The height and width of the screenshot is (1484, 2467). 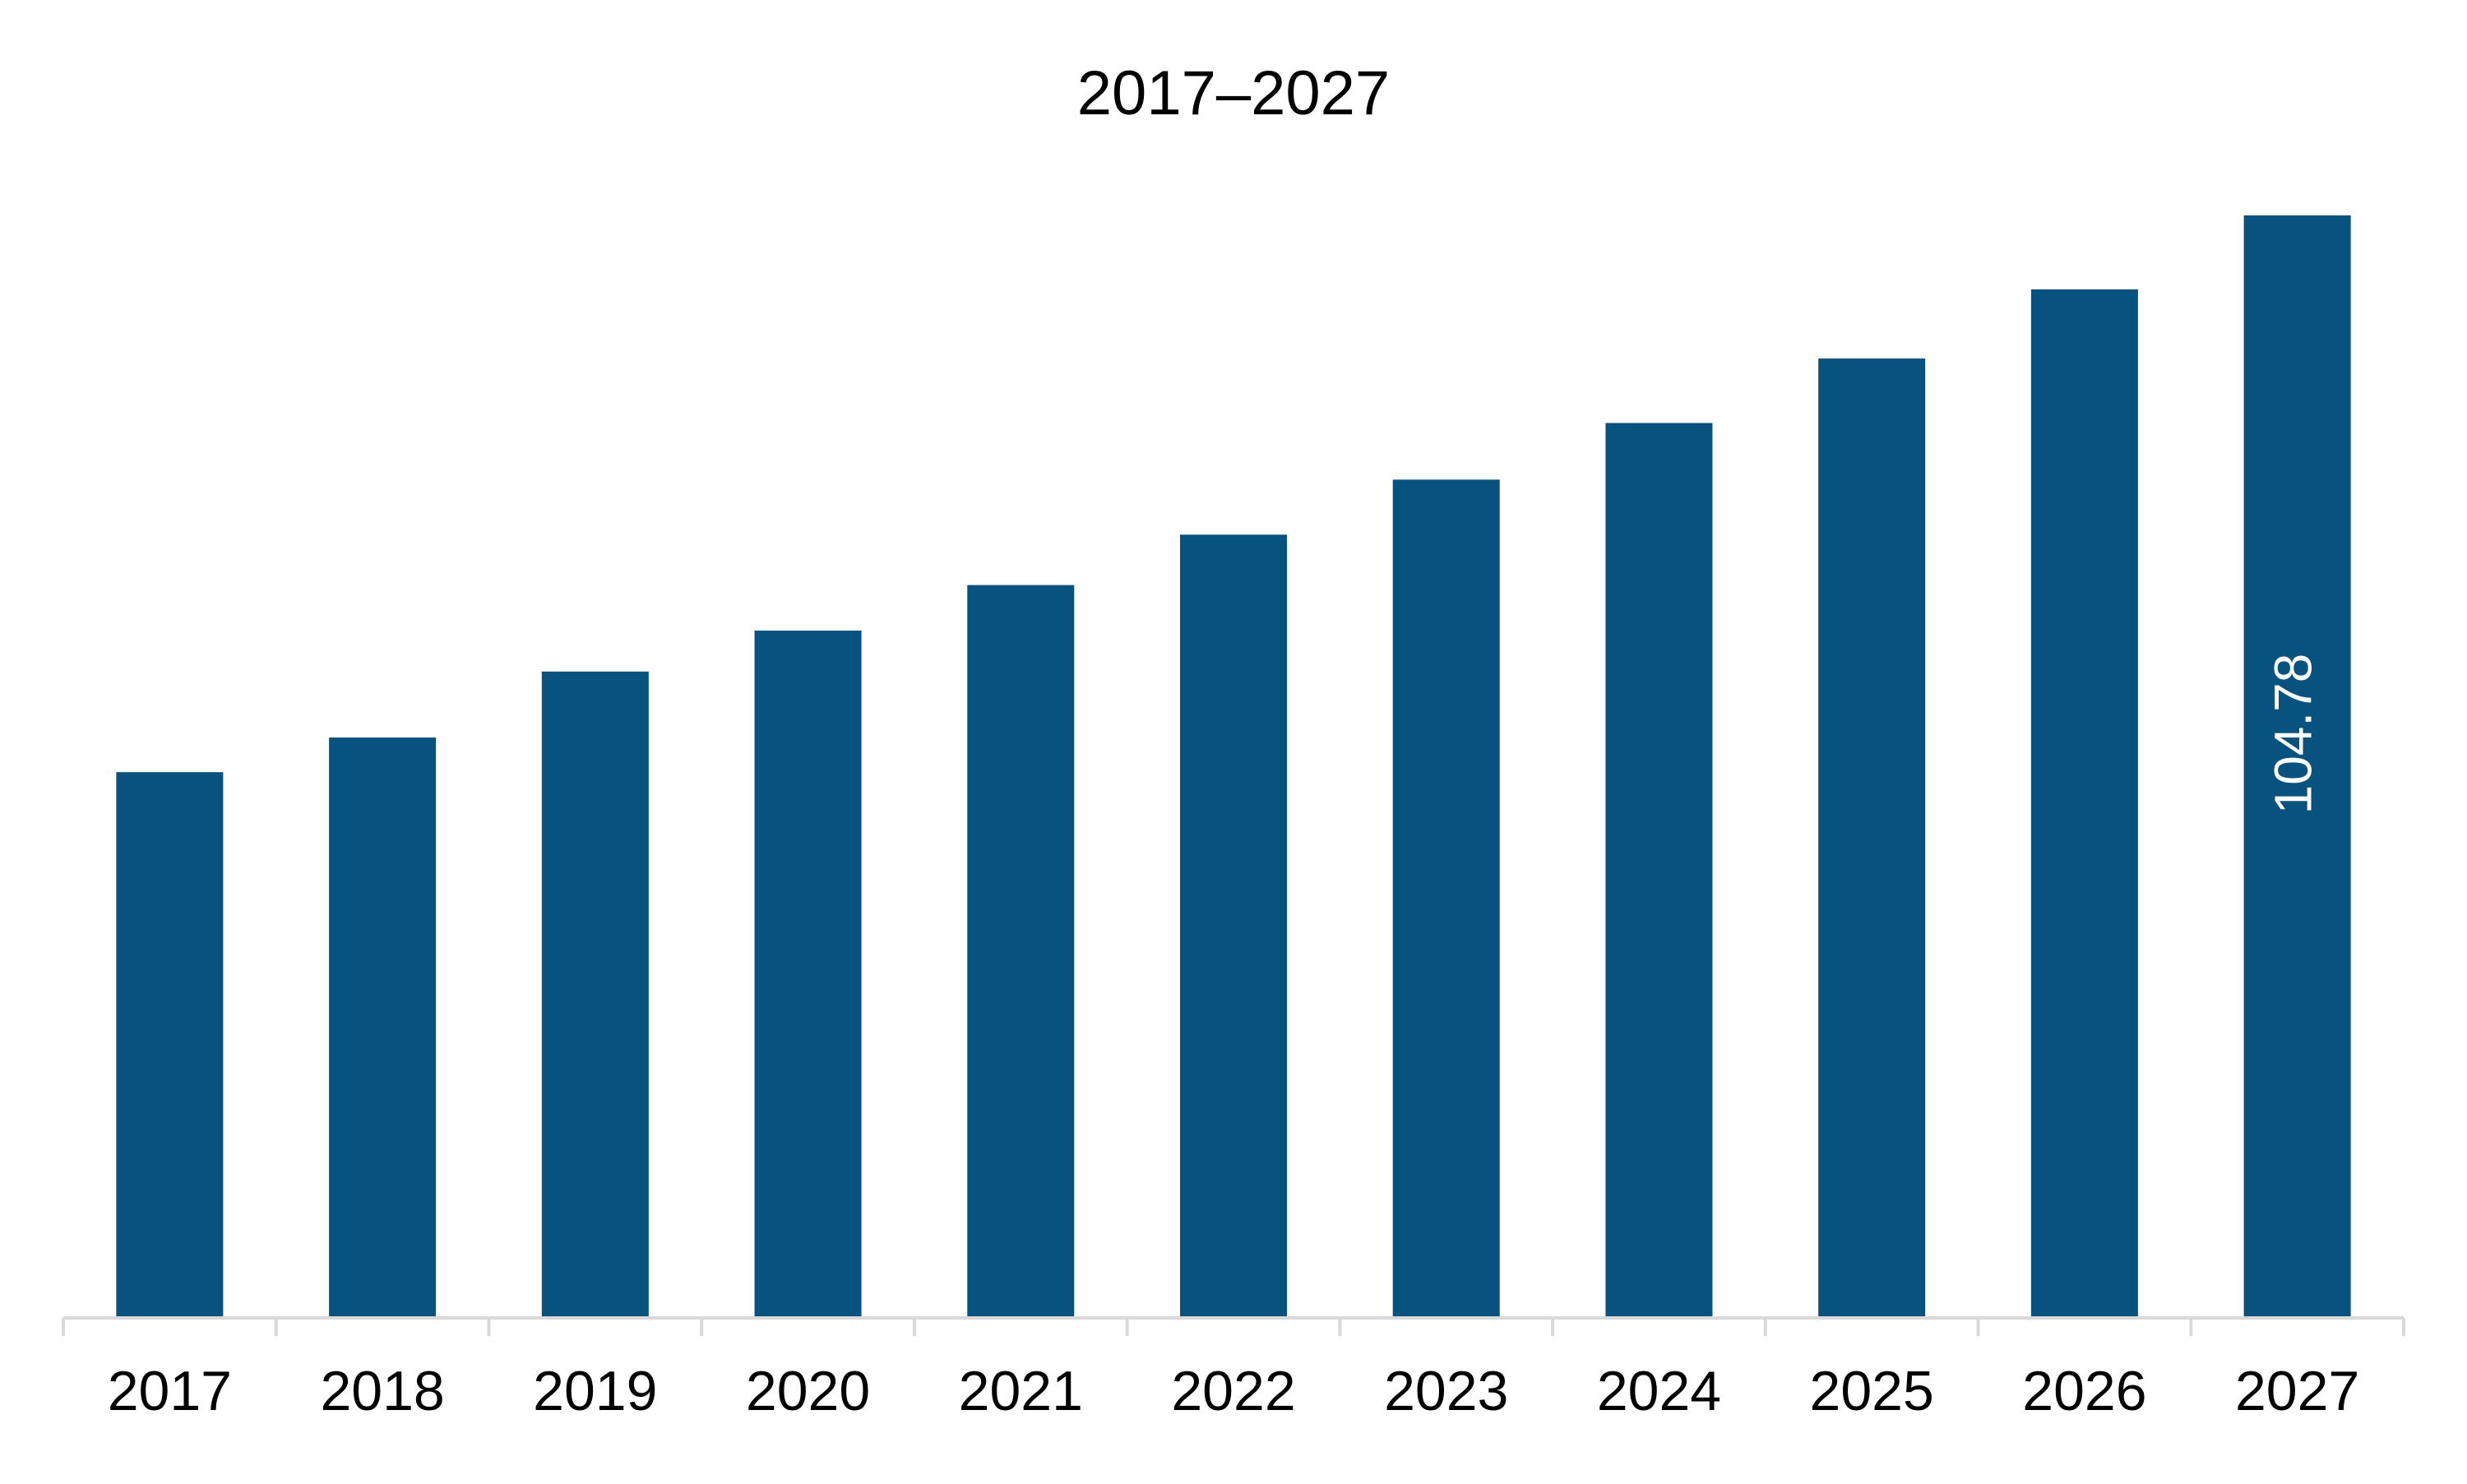 I want to click on x-tick-label: 2026, so click(x=2084, y=1391).